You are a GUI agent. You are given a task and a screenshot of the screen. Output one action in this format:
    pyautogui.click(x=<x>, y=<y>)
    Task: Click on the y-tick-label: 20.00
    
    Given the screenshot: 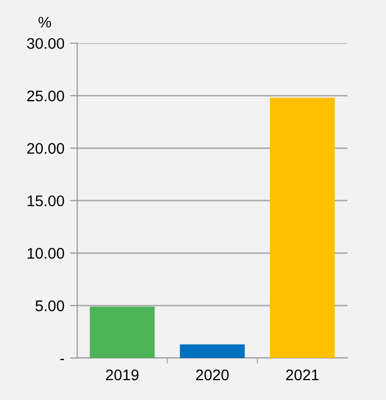 What is the action you would take?
    pyautogui.click(x=45, y=148)
    